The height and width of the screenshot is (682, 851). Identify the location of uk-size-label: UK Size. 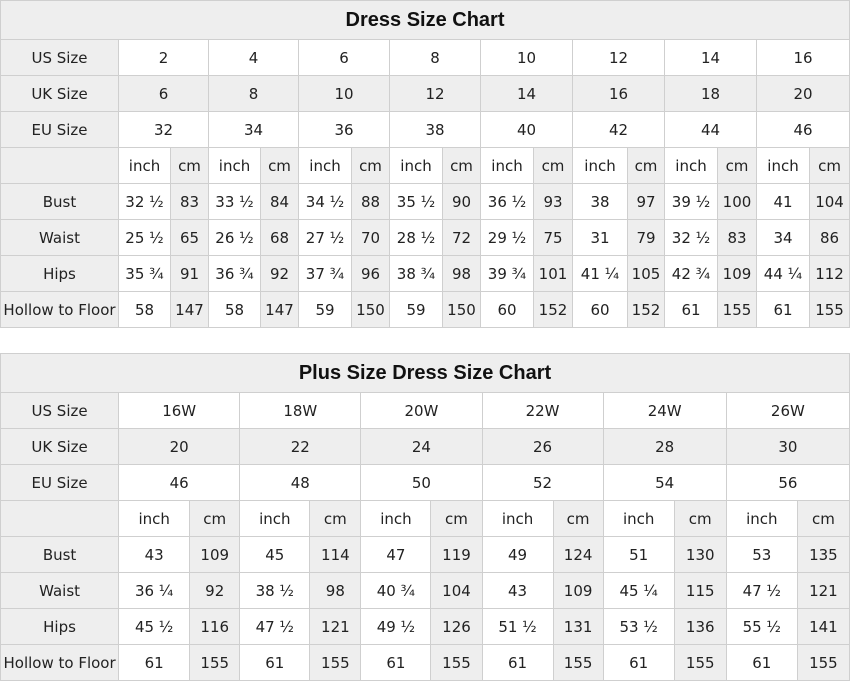
(59, 93).